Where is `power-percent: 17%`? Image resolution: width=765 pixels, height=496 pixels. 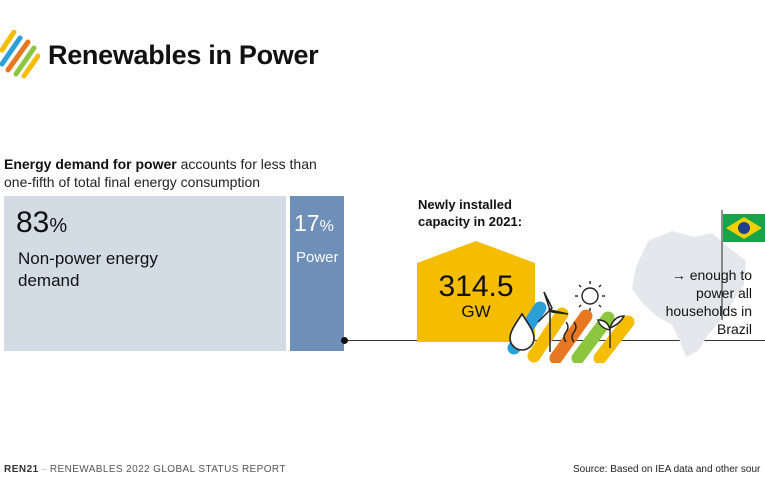
power-percent: 17% is located at coordinates (314, 223).